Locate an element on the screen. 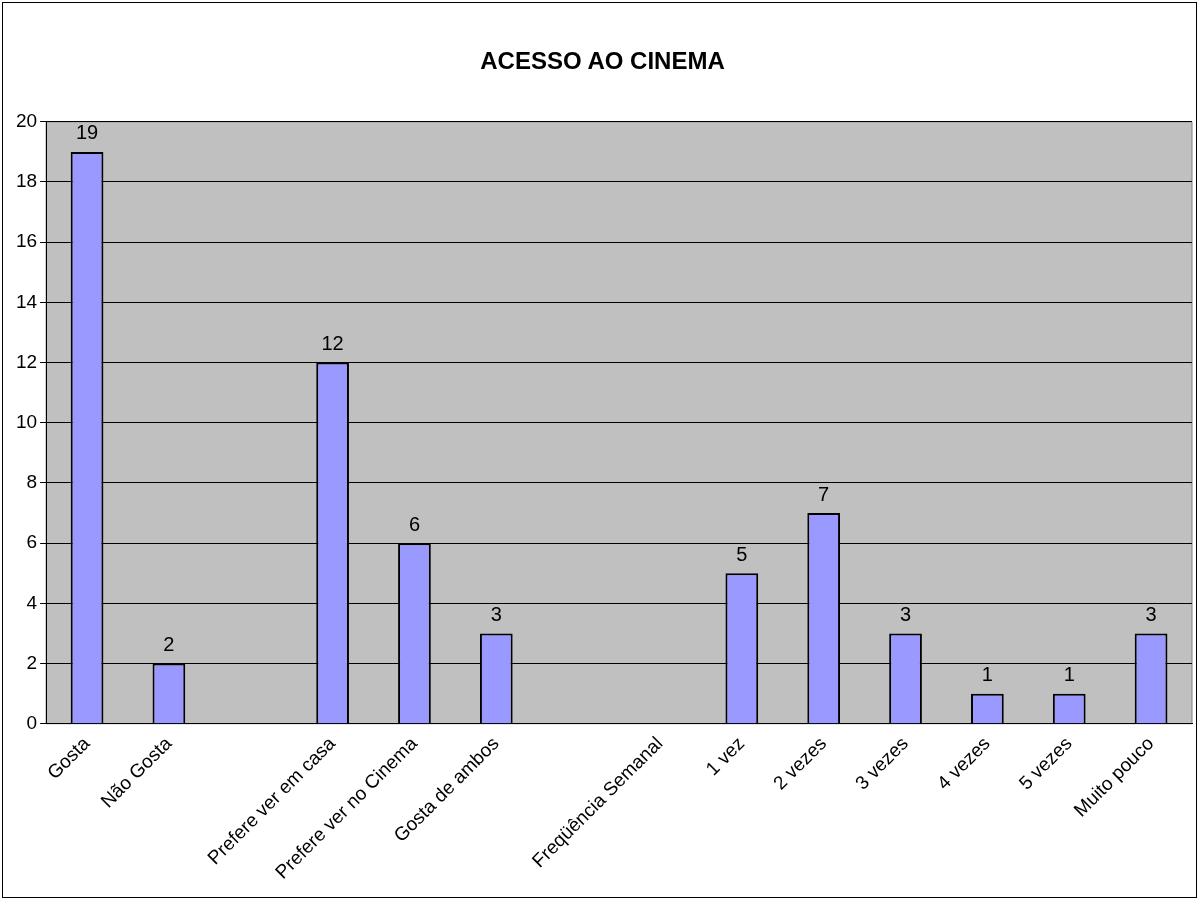 This screenshot has height=900, width=1199. y-tick-label: 10 is located at coordinates (26, 421).